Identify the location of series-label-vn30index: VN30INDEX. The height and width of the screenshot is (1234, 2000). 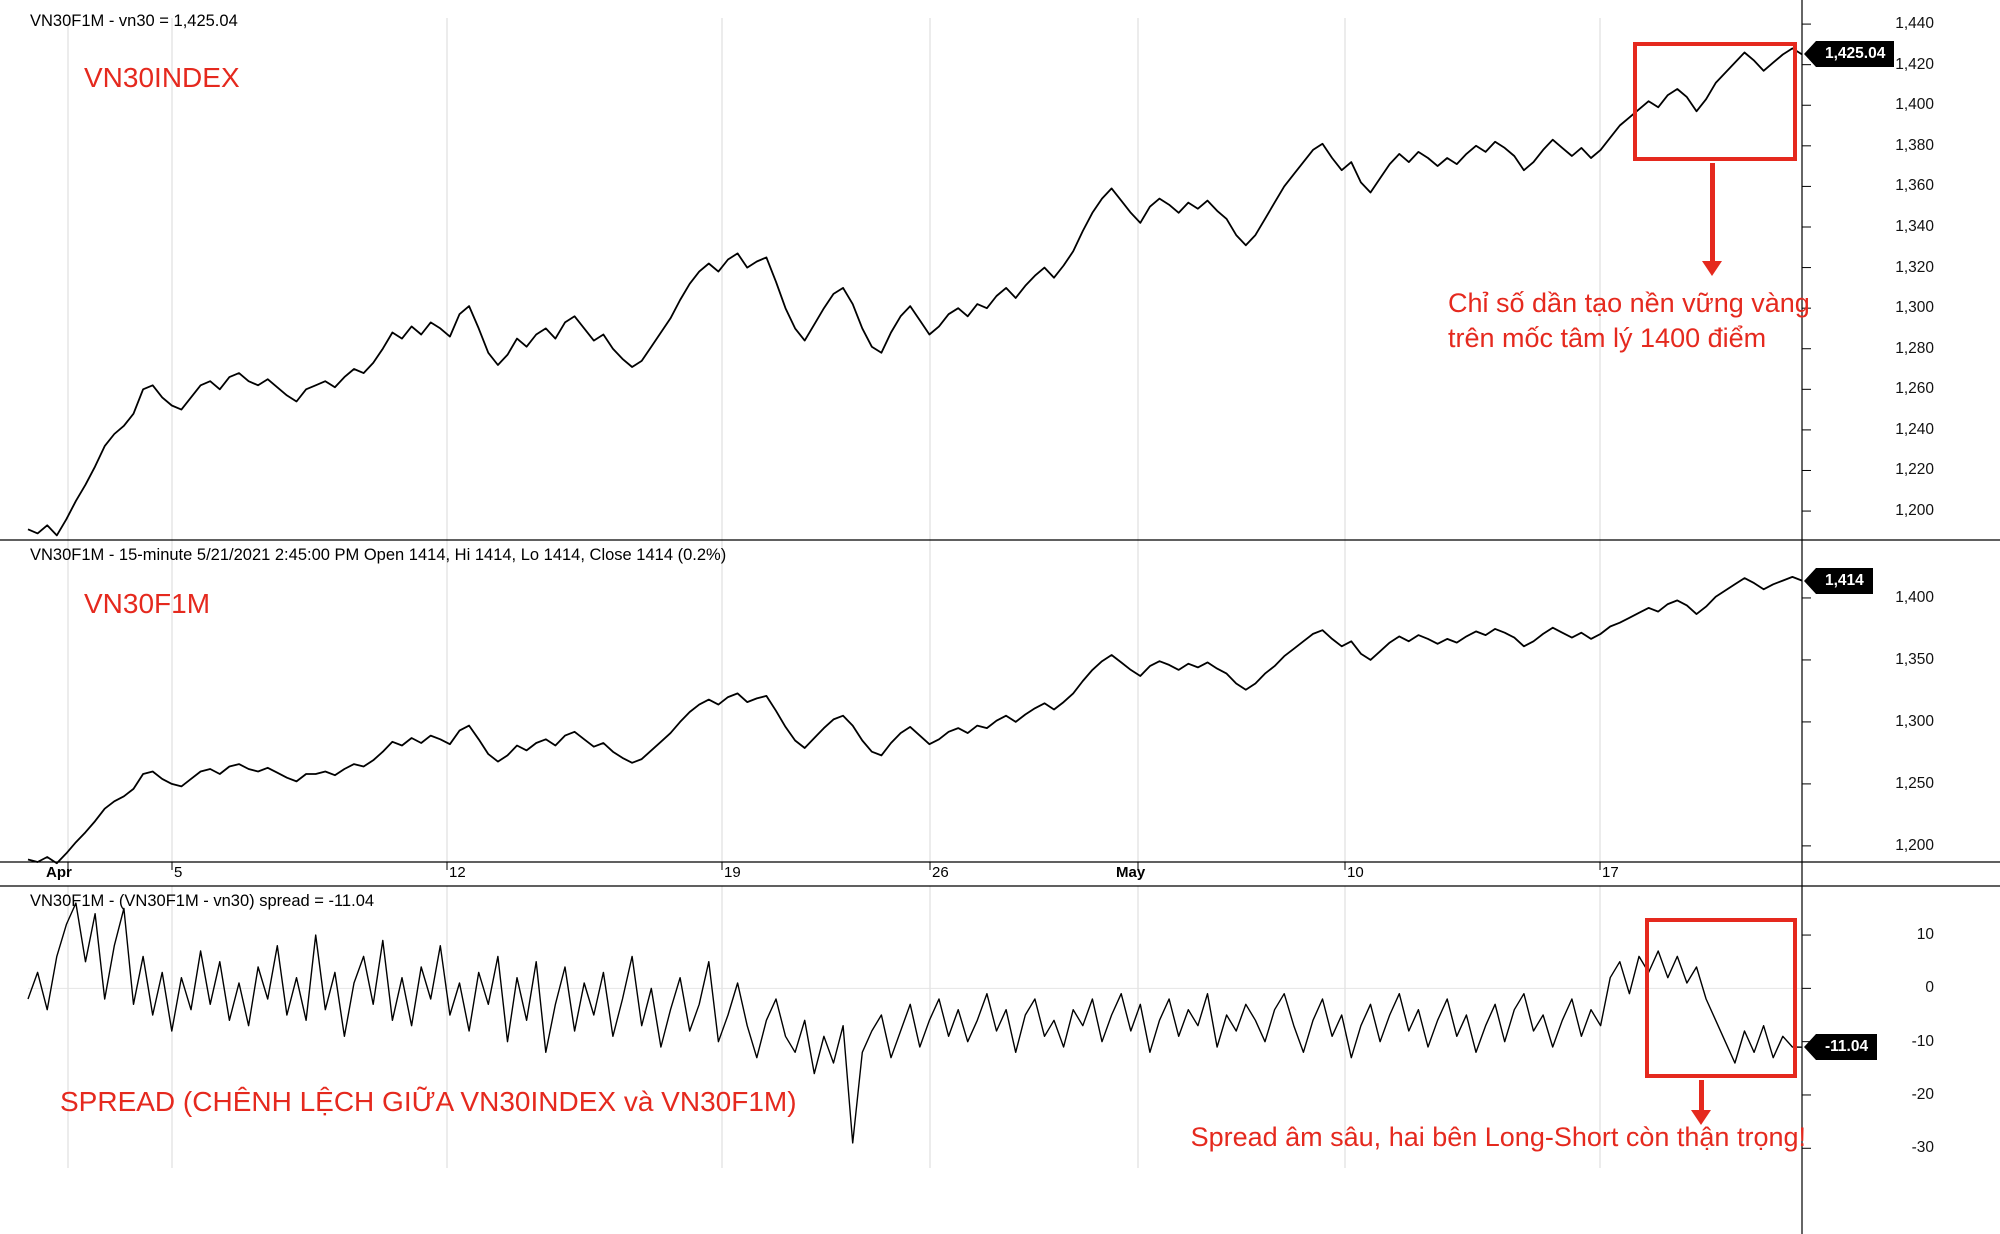
(162, 77).